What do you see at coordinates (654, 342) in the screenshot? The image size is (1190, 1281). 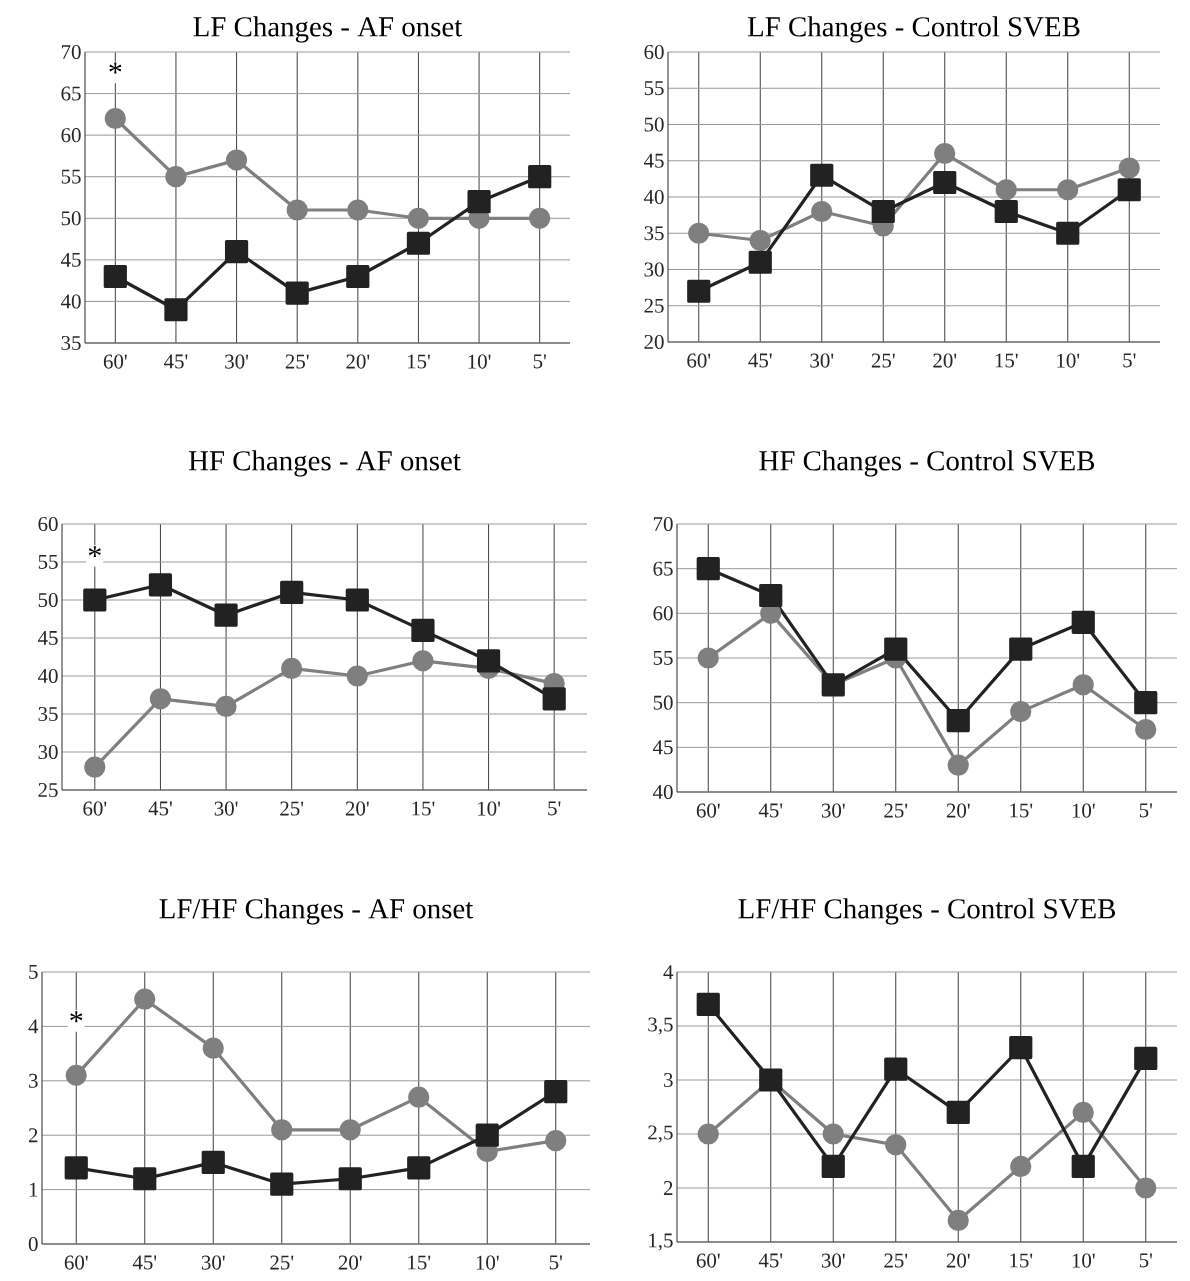 I see `y-tick-label: 20` at bounding box center [654, 342].